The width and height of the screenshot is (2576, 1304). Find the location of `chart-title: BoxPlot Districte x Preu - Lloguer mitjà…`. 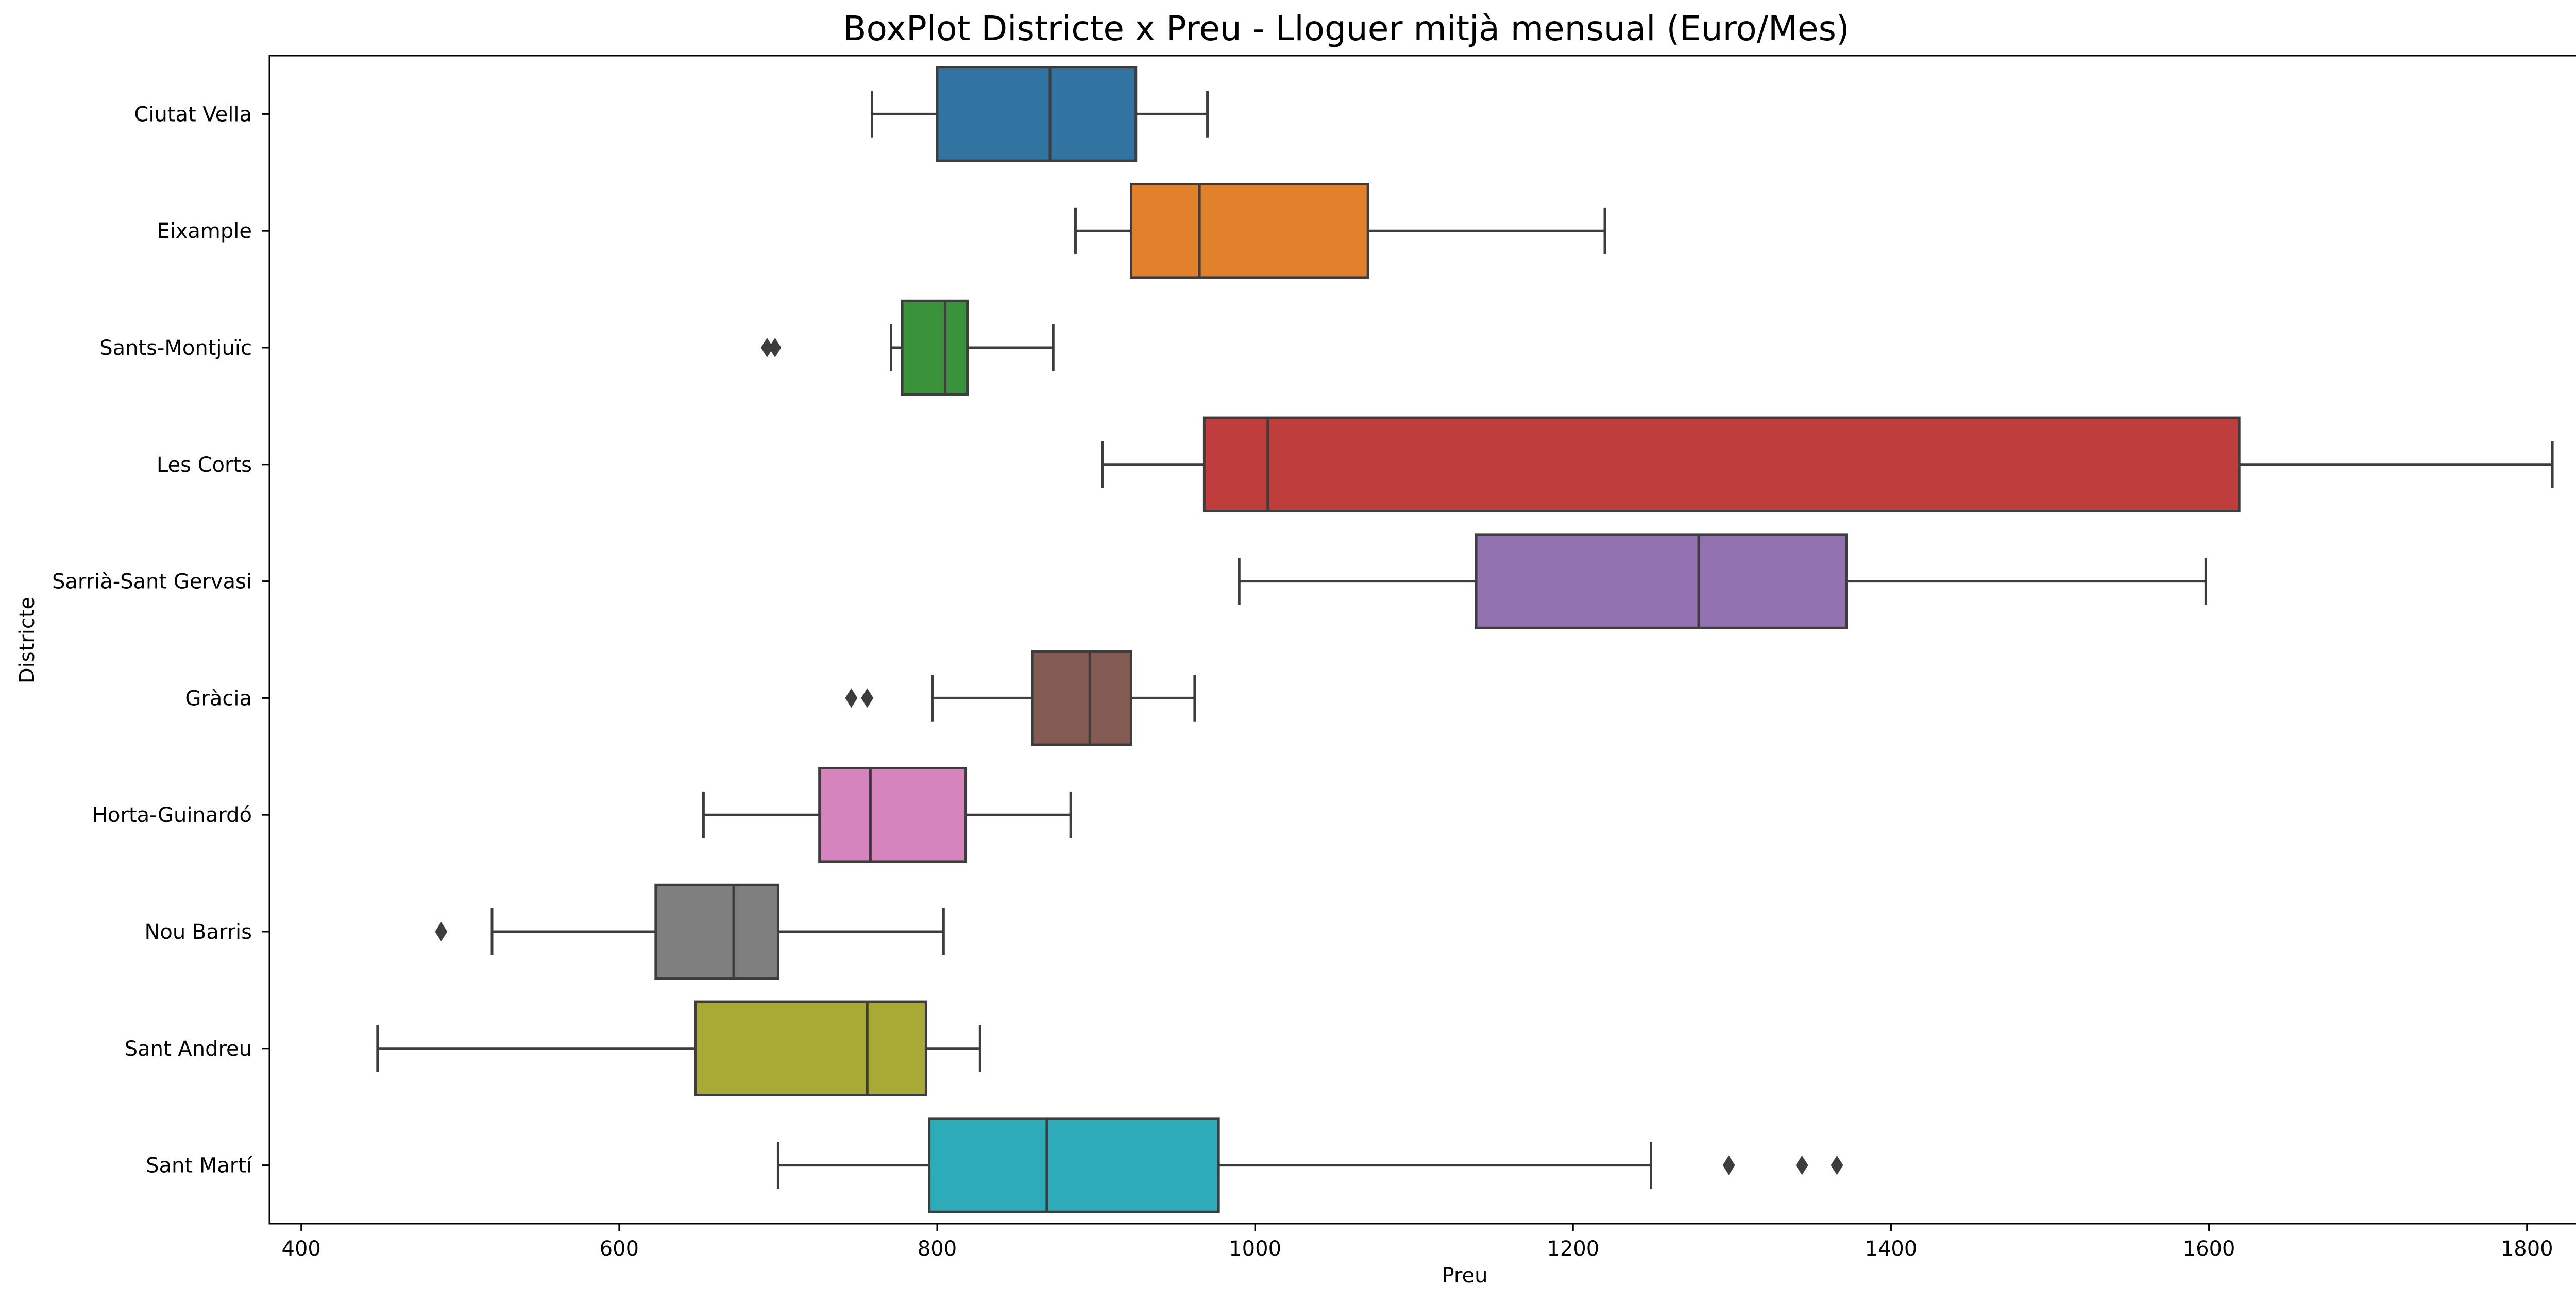

chart-title: BoxPlot Districte x Preu - Lloguer mitjà… is located at coordinates (1346, 28).